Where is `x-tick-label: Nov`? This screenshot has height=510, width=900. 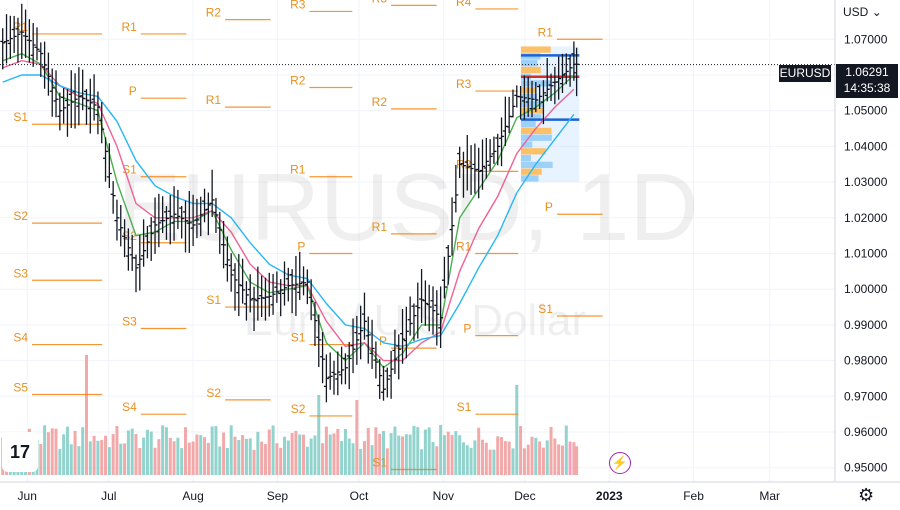 x-tick-label: Nov is located at coordinates (443, 496).